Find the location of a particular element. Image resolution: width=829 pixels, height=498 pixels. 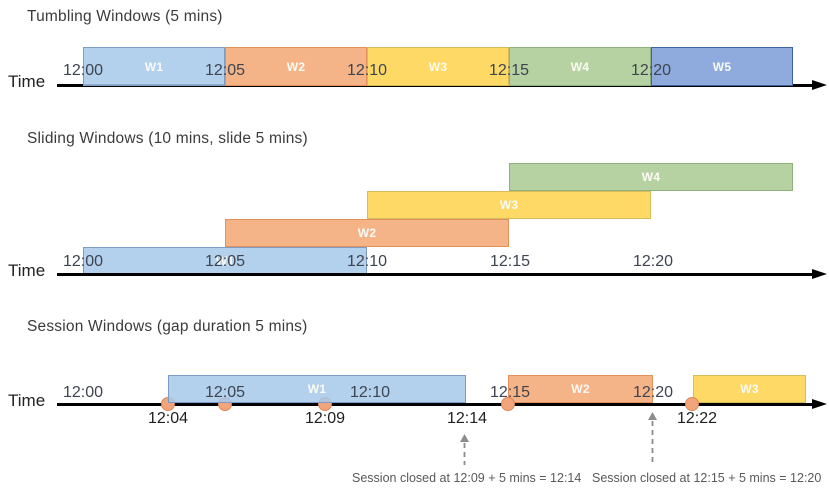

tumbling-window-w2: W2 is located at coordinates (296, 66).